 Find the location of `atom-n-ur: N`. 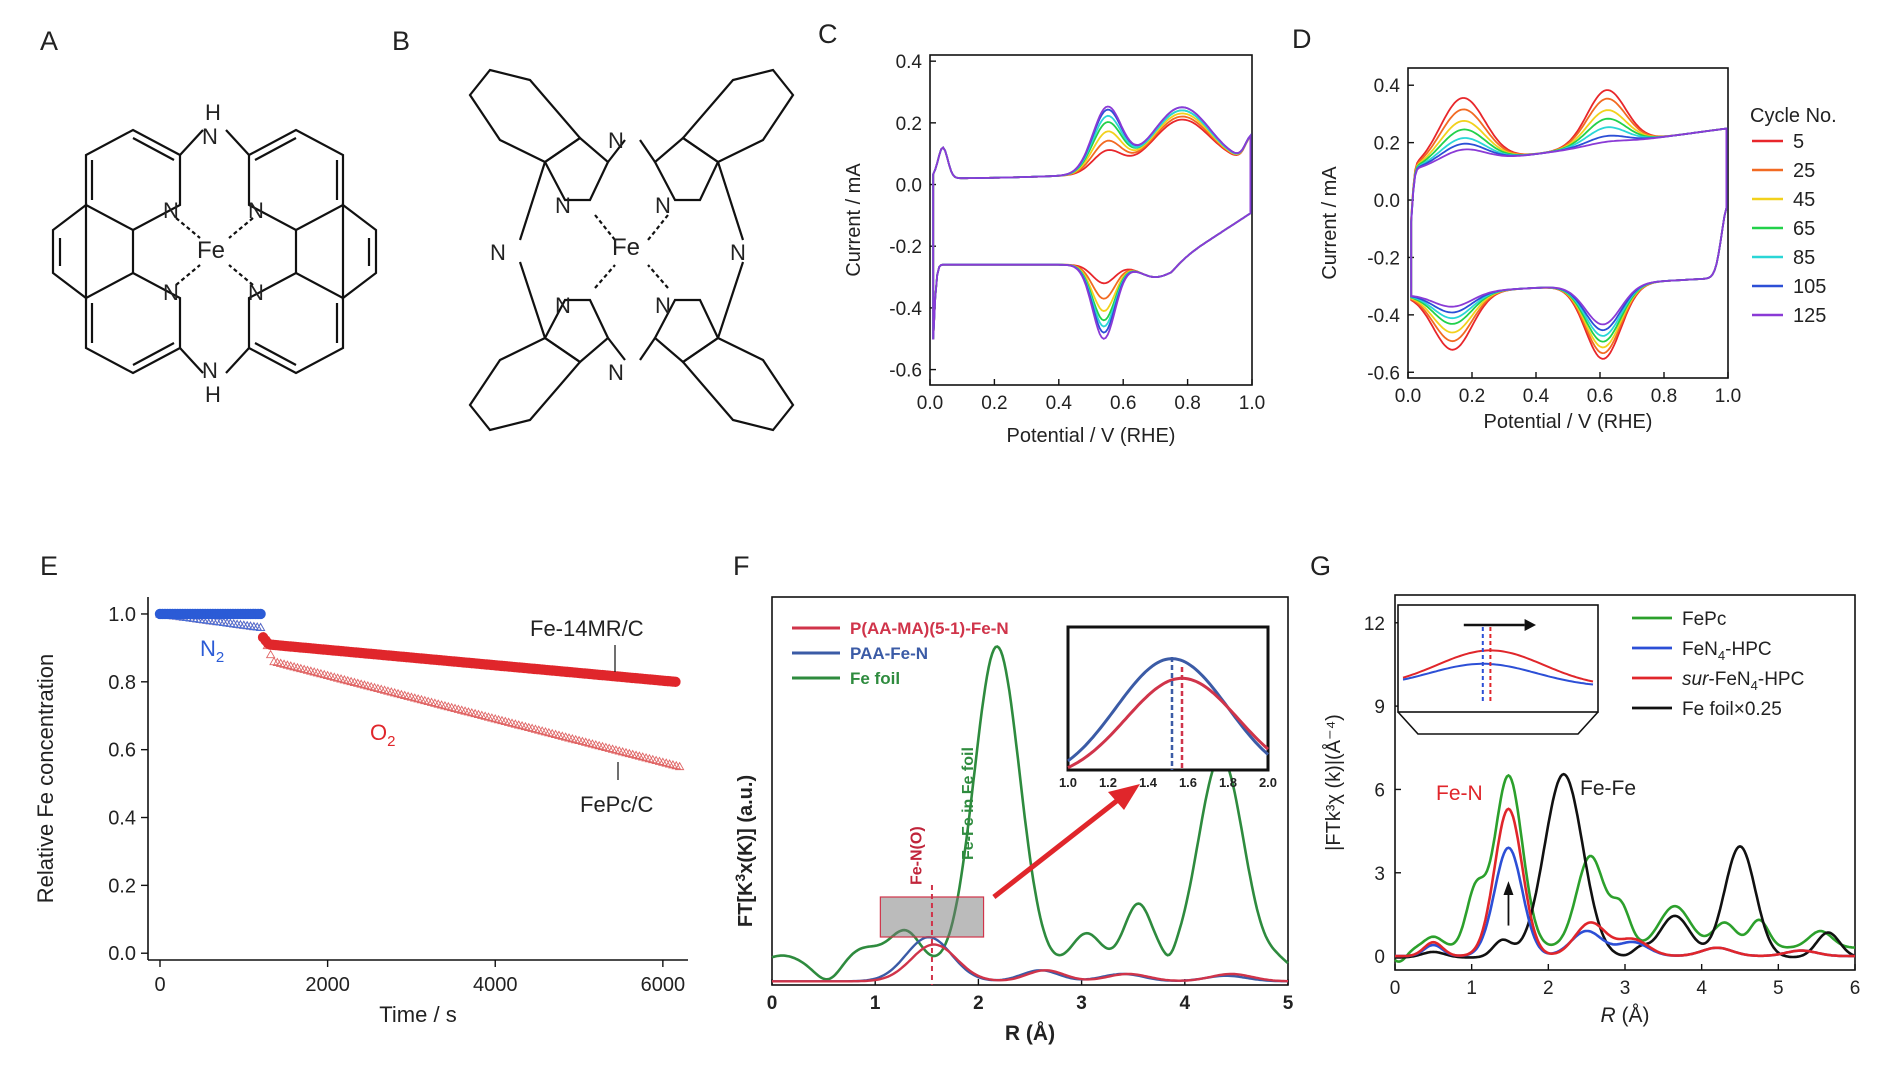

atom-n-ur: N is located at coordinates (663, 205).